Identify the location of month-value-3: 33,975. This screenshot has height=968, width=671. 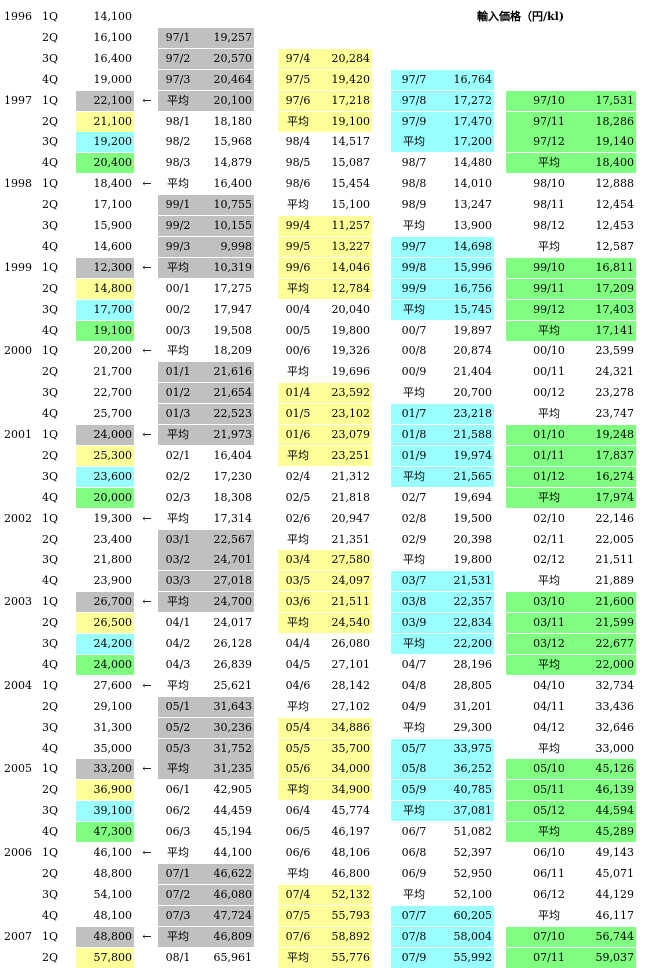
(465, 748).